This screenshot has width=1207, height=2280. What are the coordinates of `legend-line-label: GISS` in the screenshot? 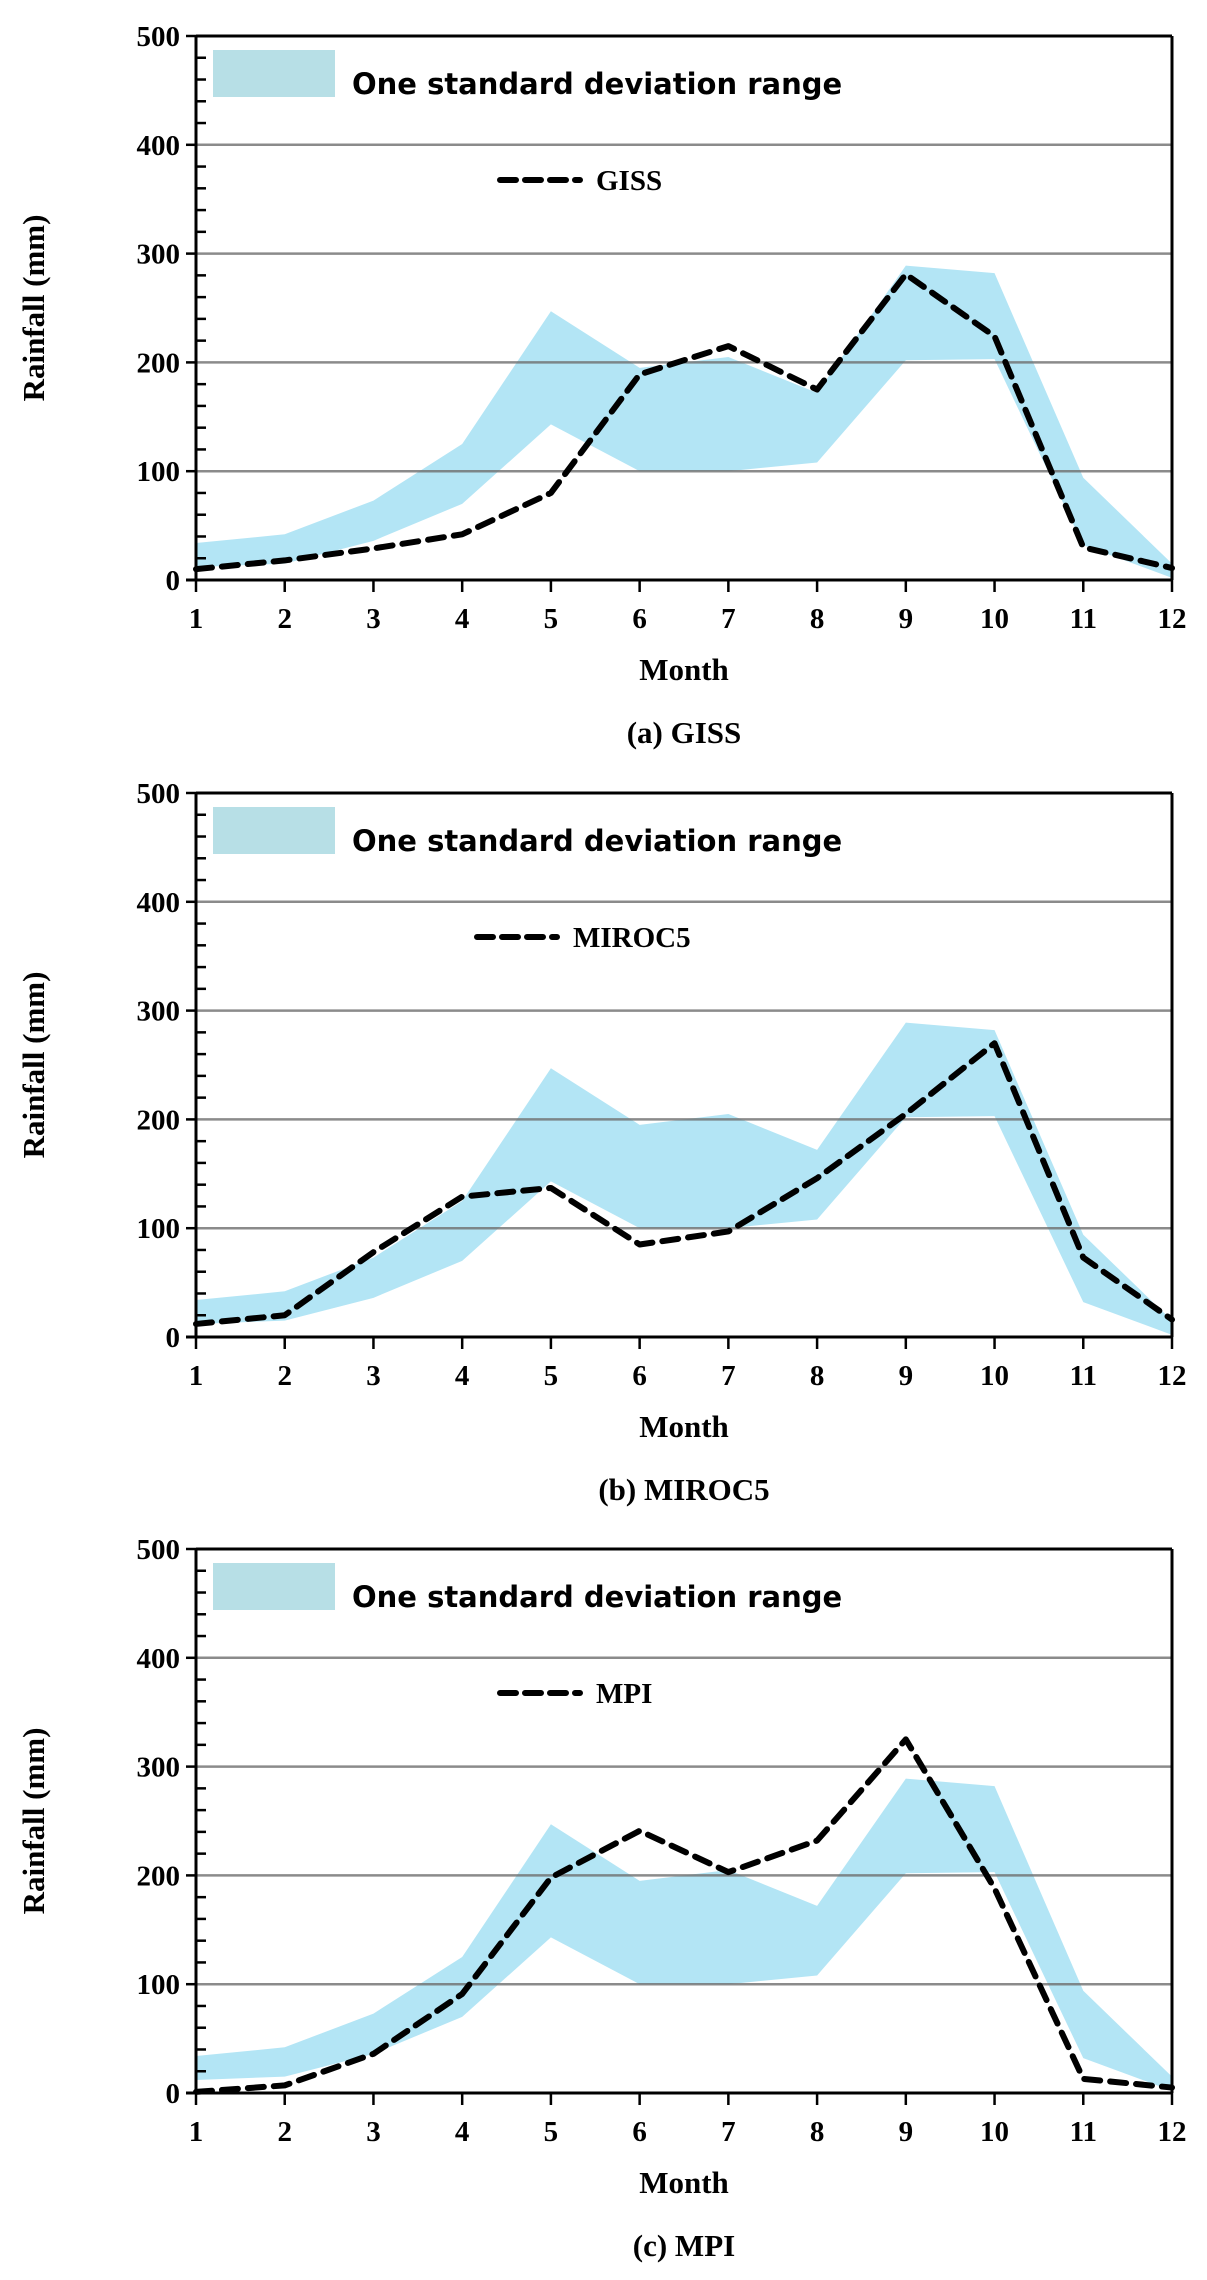 It's located at (629, 181).